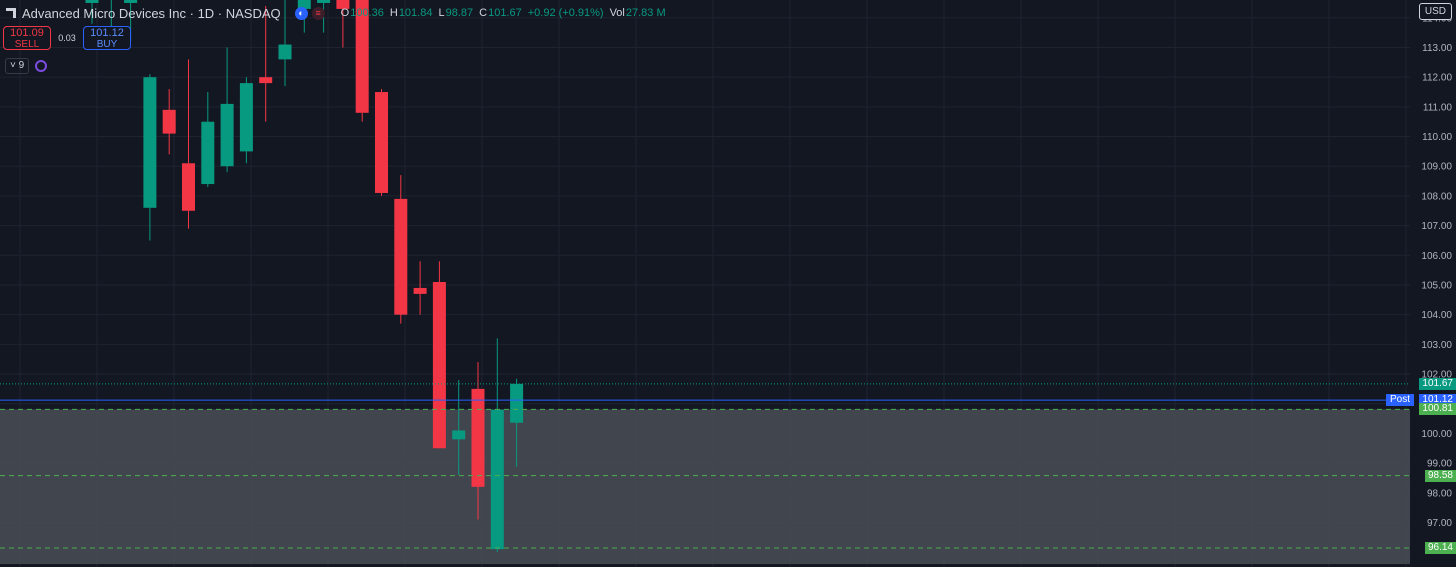 This screenshot has height=567, width=1456. I want to click on indicators-toggle: ˅ 9, so click(17, 66).